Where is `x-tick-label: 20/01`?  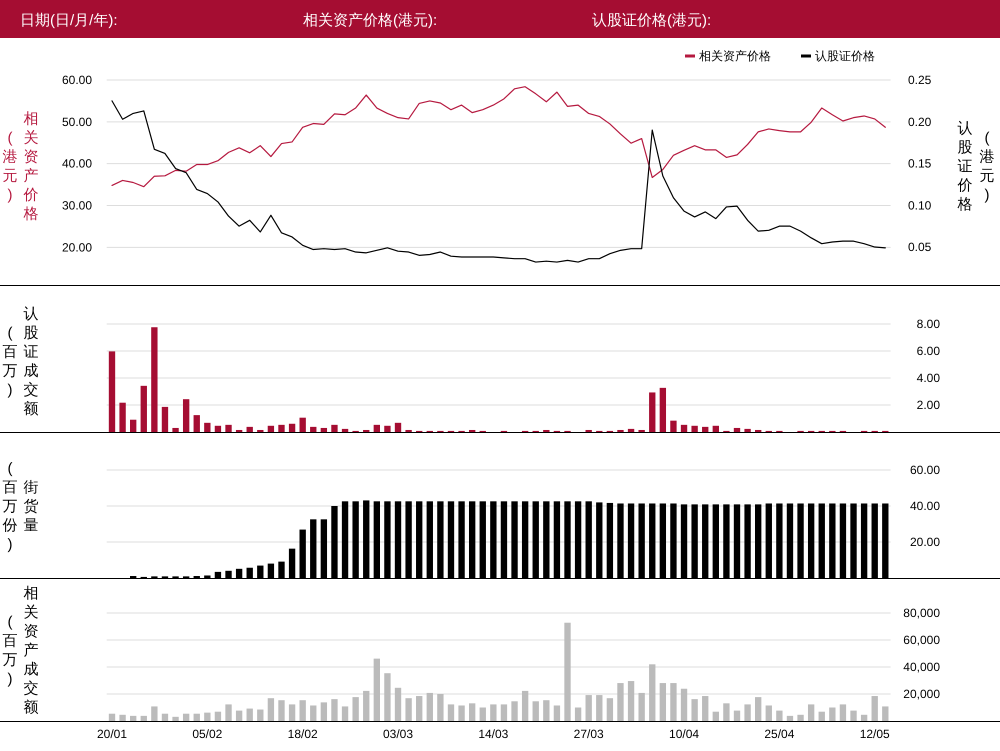 x-tick-label: 20/01 is located at coordinates (112, 734).